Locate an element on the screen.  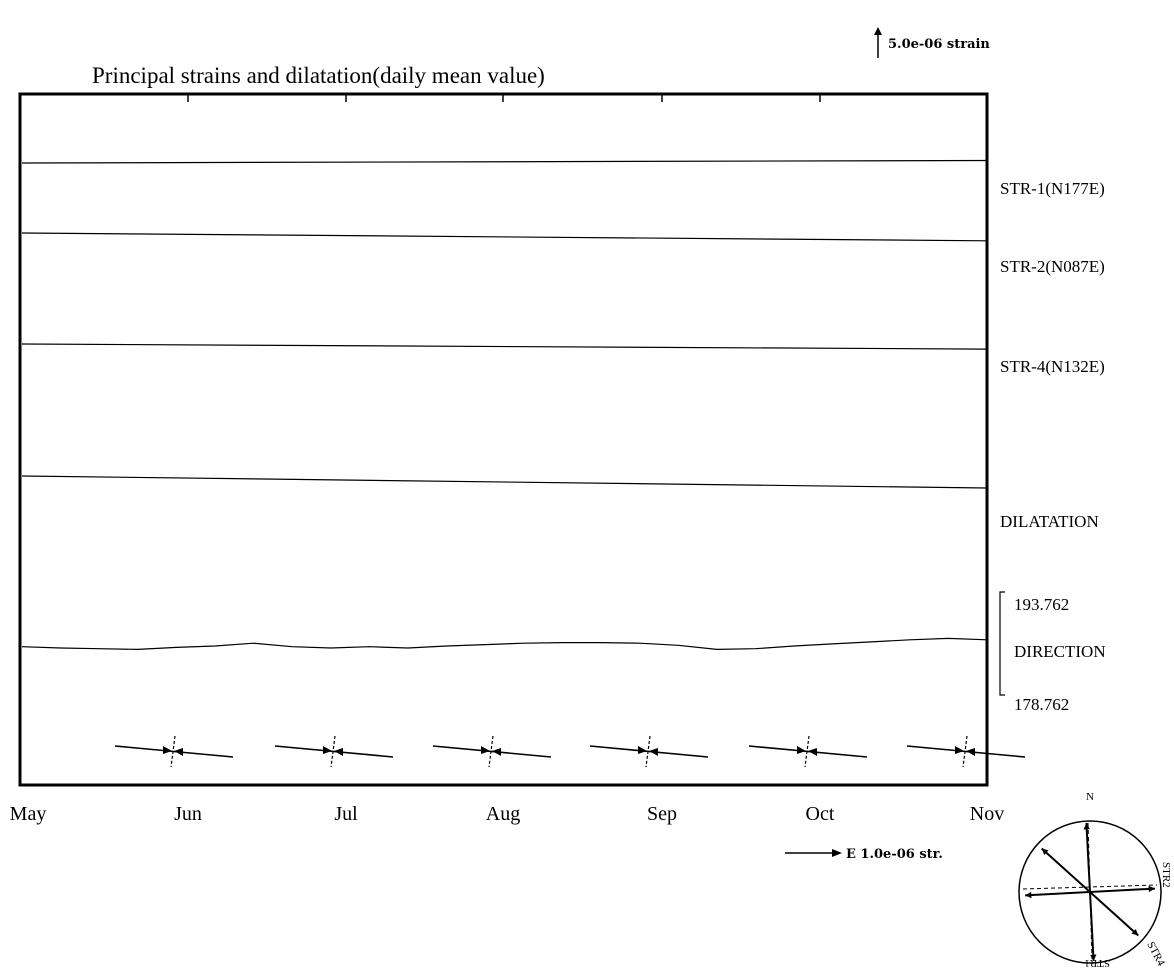
direction-series-line is located at coordinates (504, 644).